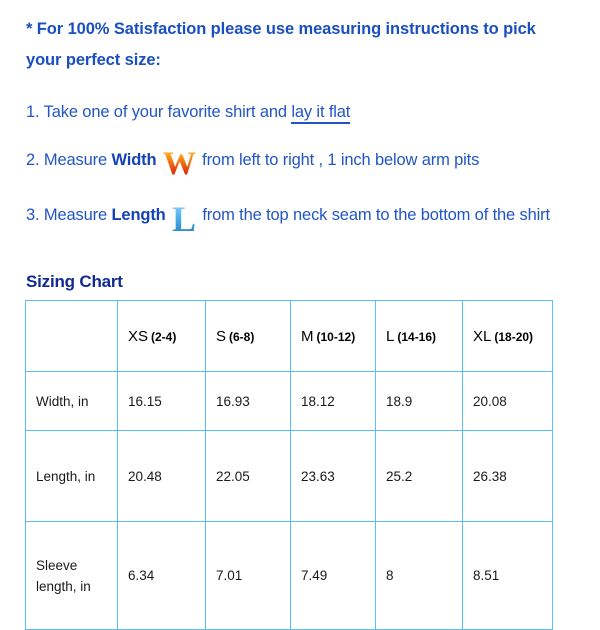  I want to click on table-header-xs: XS (2-4), so click(161, 336).